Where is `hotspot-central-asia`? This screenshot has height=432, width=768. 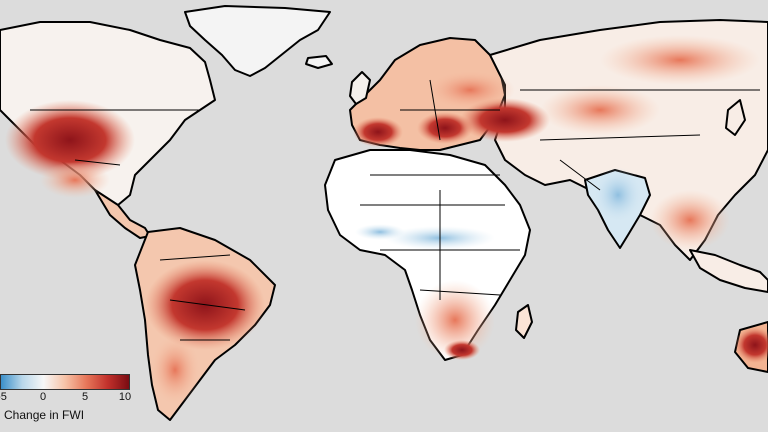 hotspot-central-asia is located at coordinates (600, 110).